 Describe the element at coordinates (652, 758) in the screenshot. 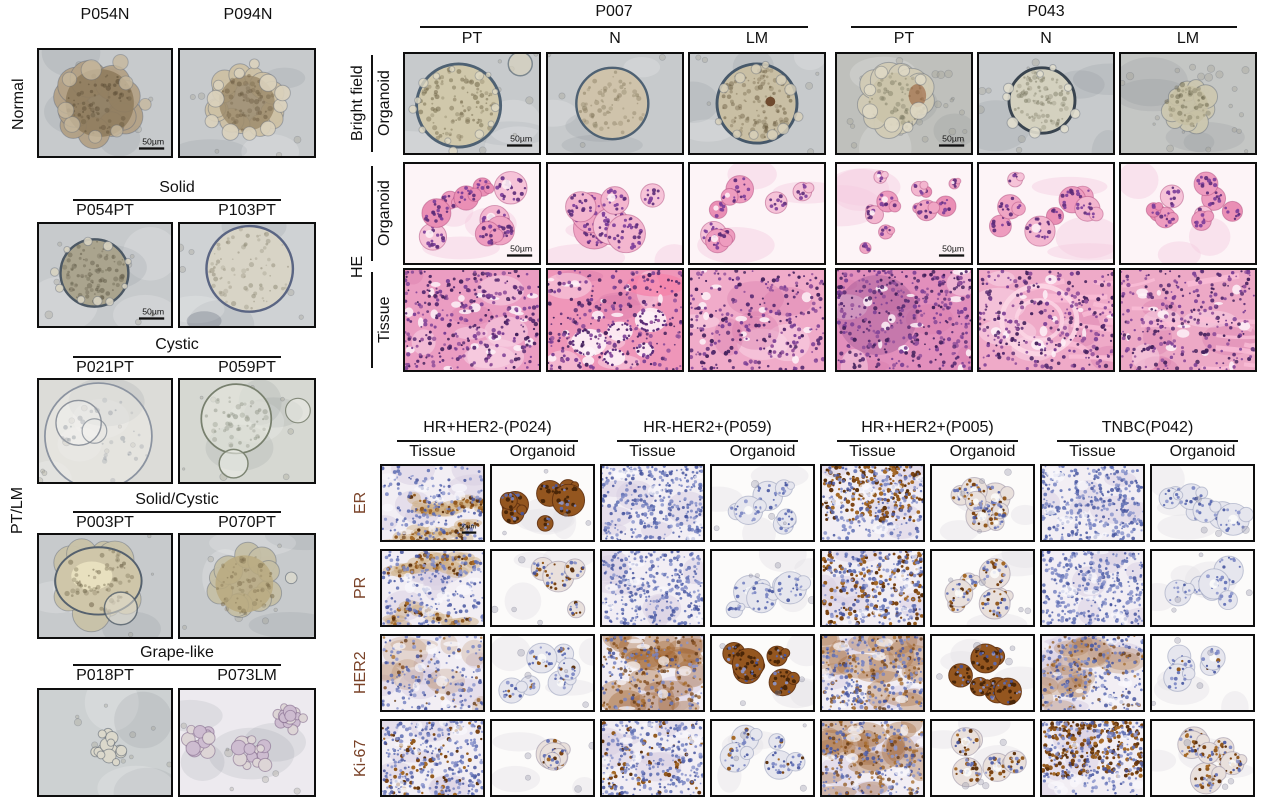

I see `ihc-panel-ki67-g2-tissue-image` at that location.